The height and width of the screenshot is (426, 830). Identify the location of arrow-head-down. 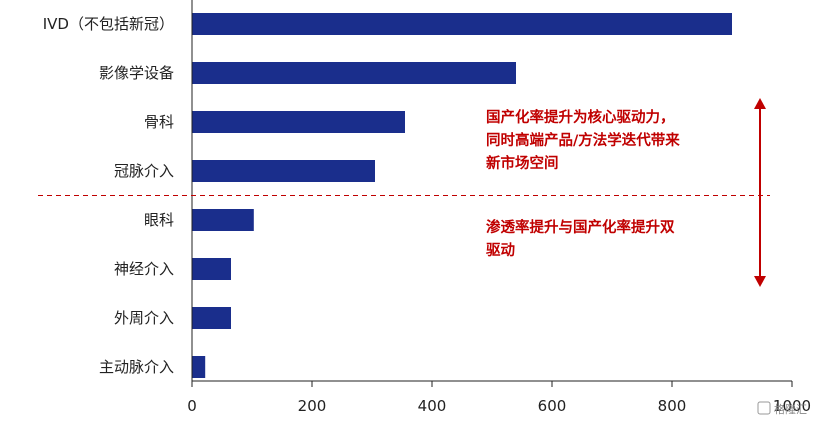
(760, 281).